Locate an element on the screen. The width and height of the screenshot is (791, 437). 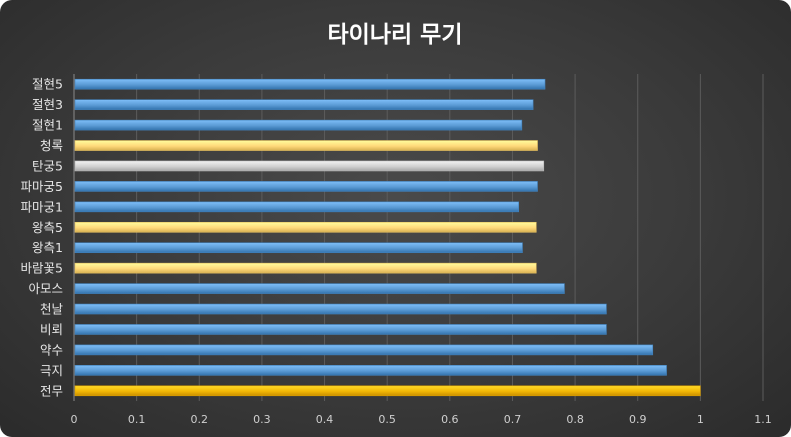
category-label: 바람꽃5 is located at coordinates (42, 268).